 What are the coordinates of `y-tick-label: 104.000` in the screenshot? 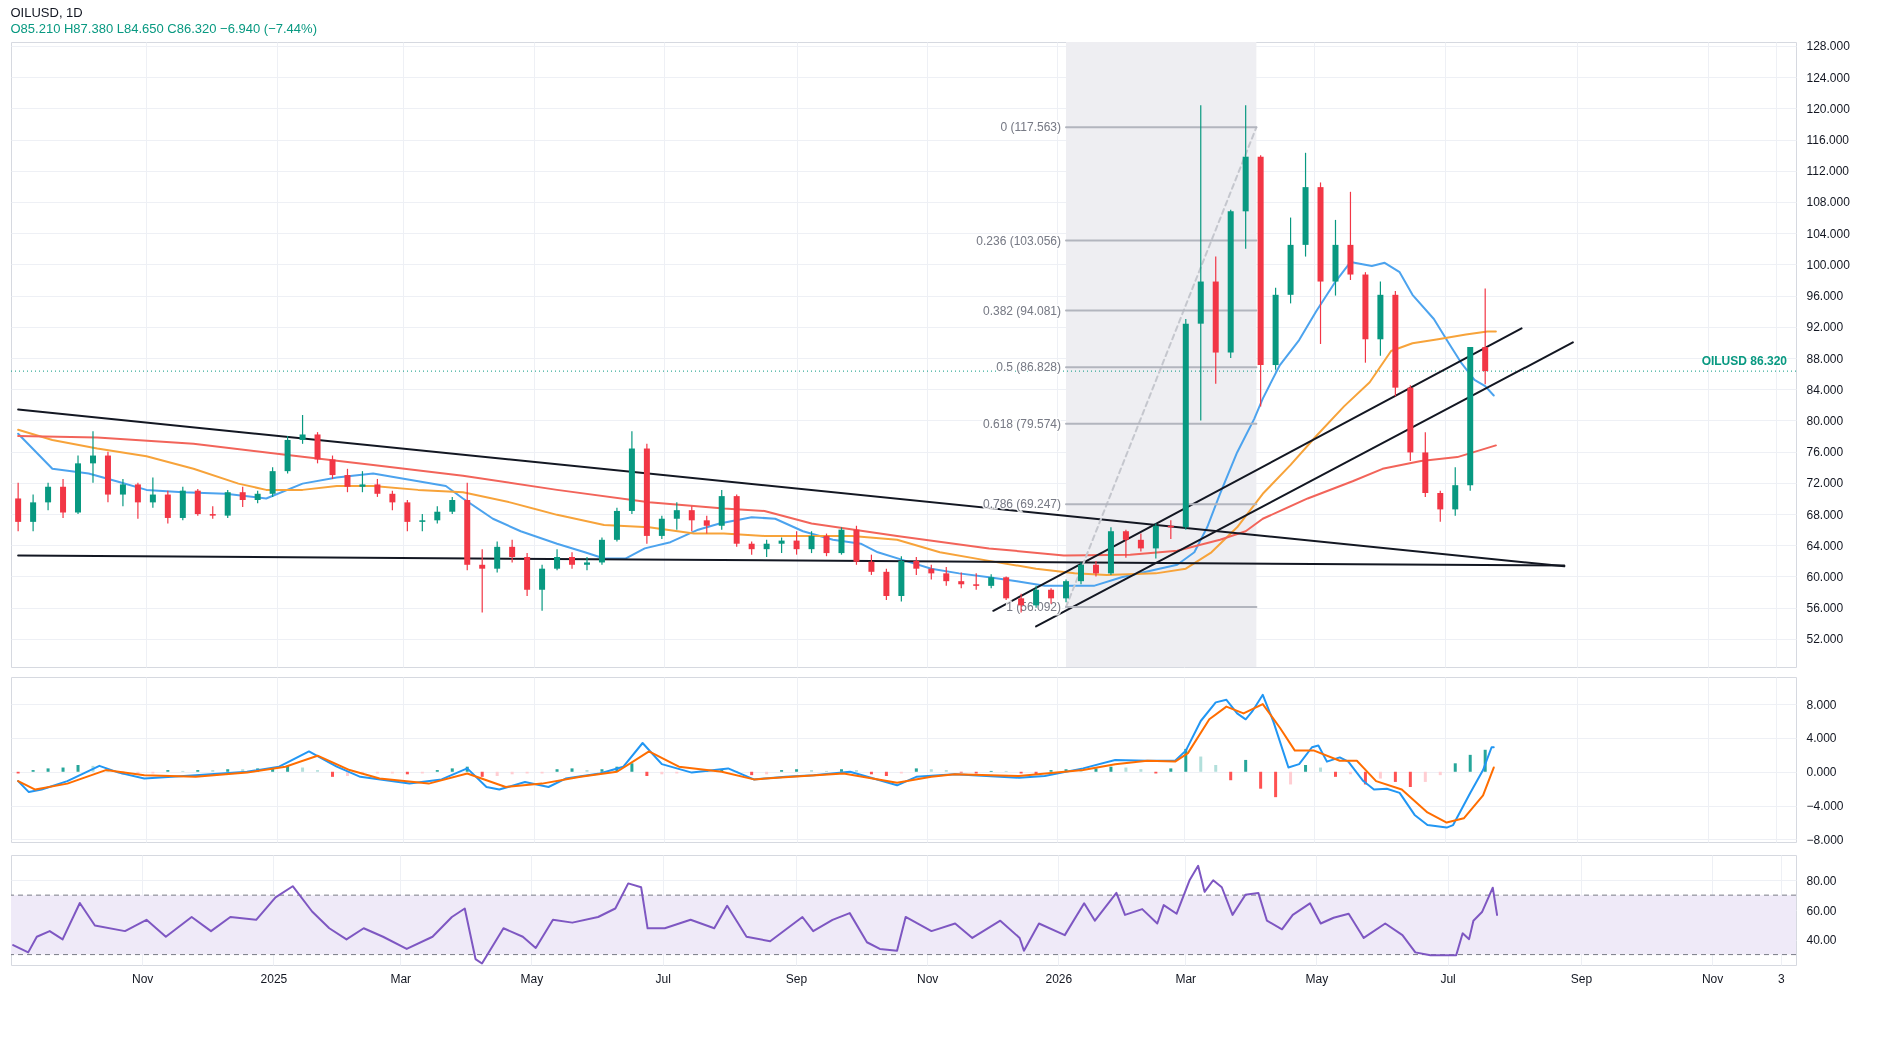 It's located at (1828, 233).